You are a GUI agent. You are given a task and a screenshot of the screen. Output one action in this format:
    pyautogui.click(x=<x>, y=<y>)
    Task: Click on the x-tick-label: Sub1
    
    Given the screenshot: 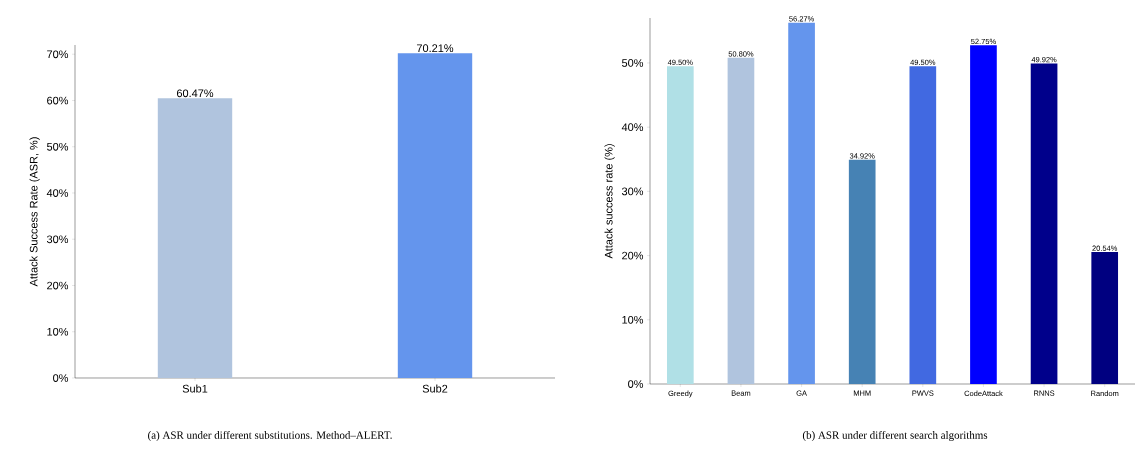 What is the action you would take?
    pyautogui.click(x=195, y=388)
    